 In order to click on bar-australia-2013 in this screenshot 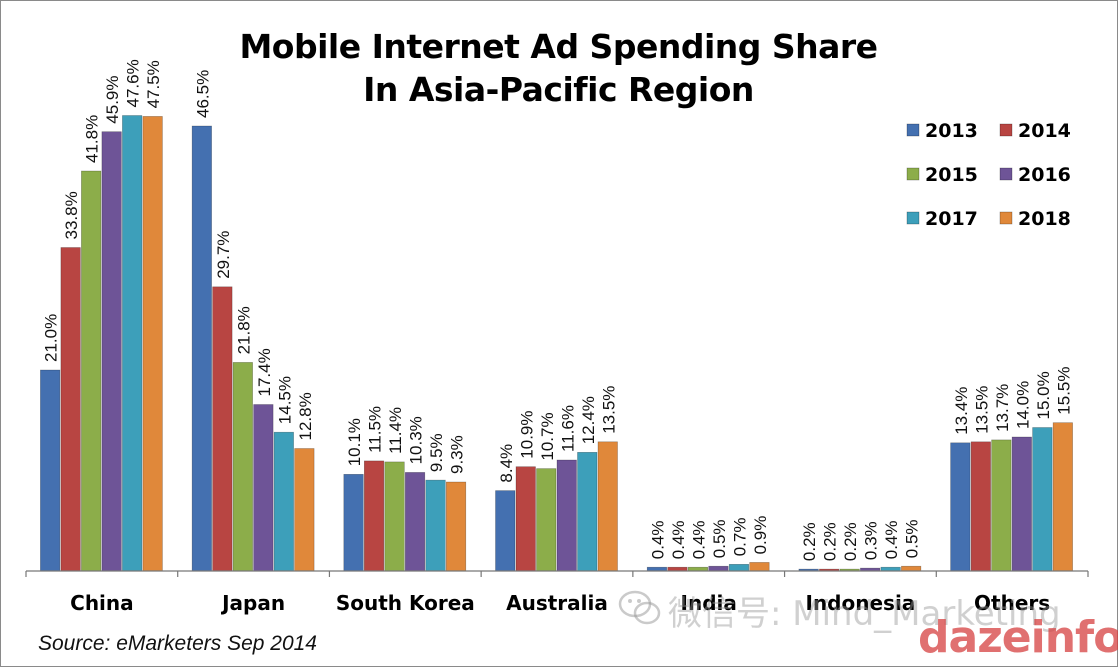, I will do `click(505, 531)`.